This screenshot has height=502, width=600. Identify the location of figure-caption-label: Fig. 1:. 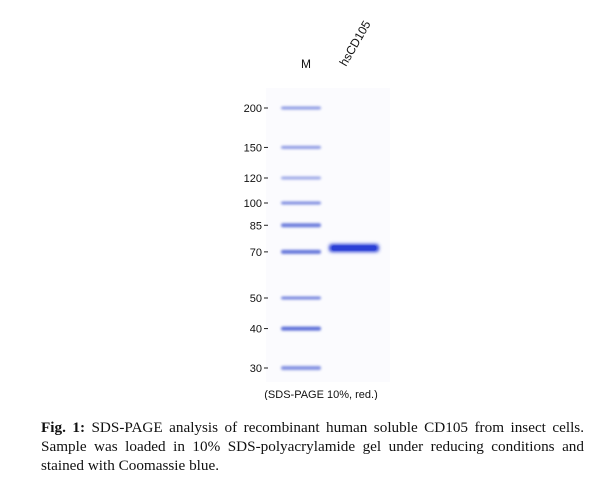
(63, 427).